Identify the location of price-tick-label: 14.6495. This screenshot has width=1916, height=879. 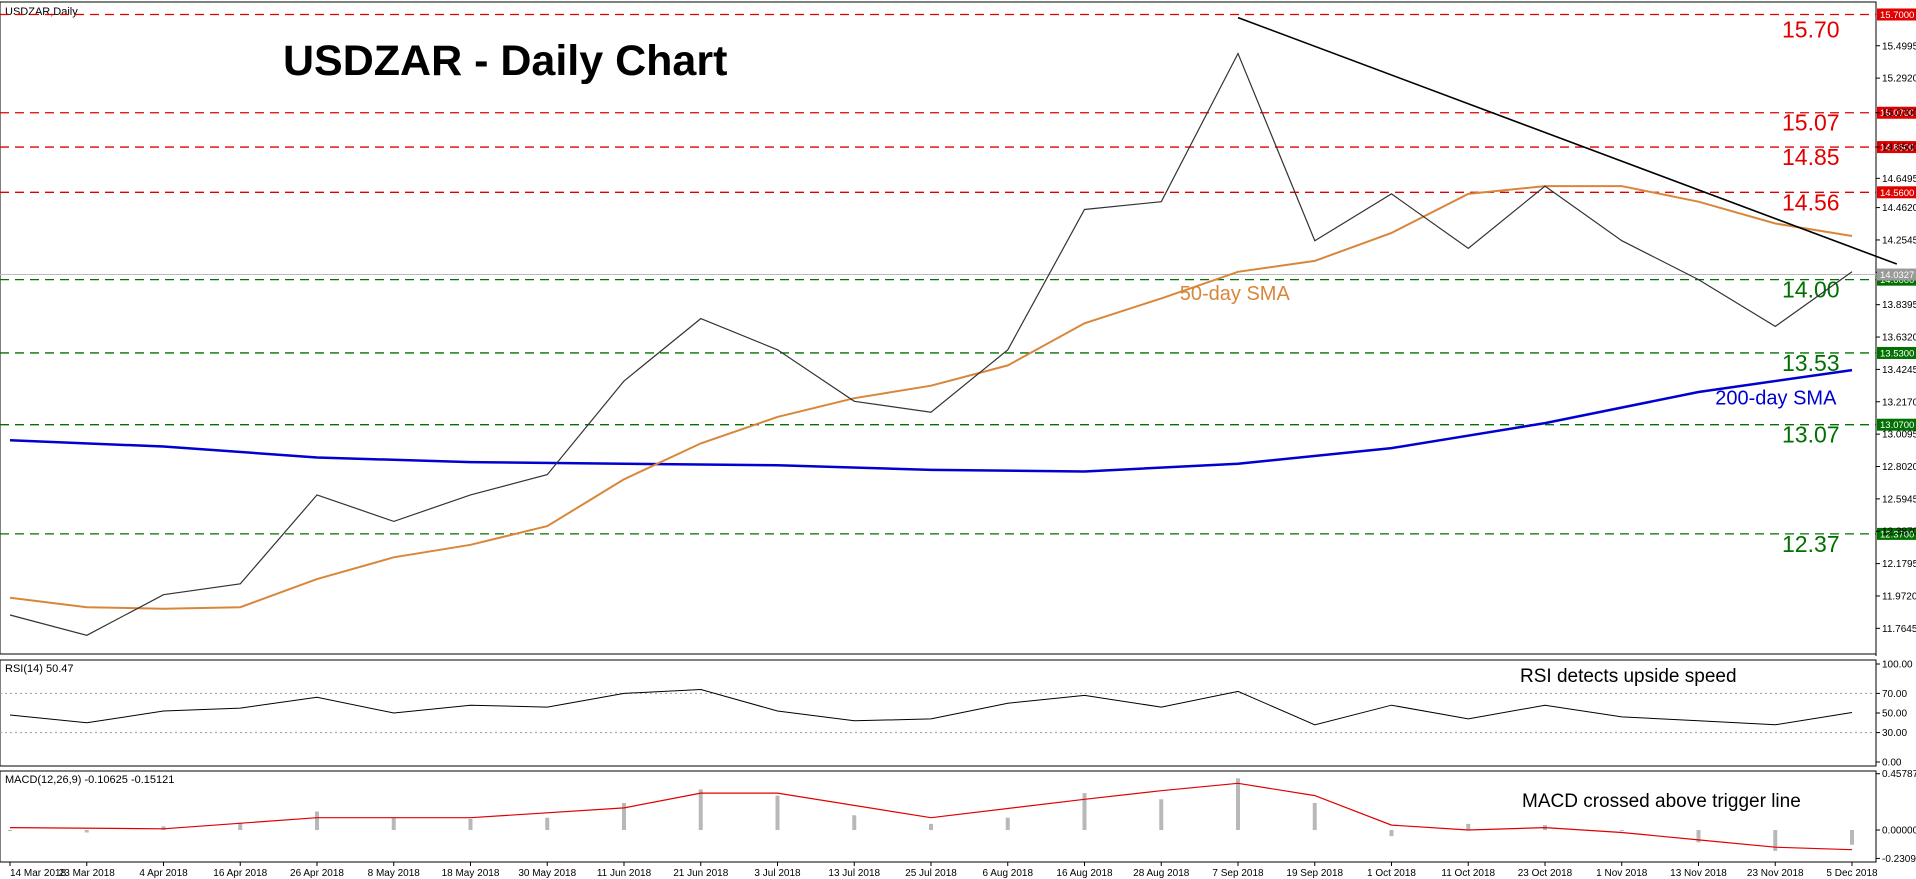
(1899, 179).